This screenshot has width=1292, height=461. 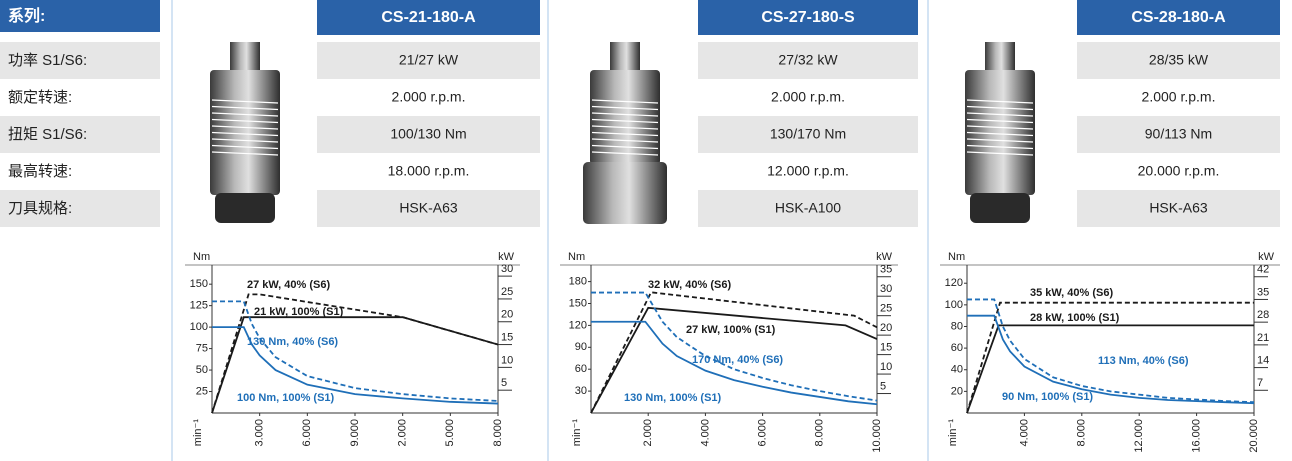 I want to click on spindle-body, so click(x=625, y=117).